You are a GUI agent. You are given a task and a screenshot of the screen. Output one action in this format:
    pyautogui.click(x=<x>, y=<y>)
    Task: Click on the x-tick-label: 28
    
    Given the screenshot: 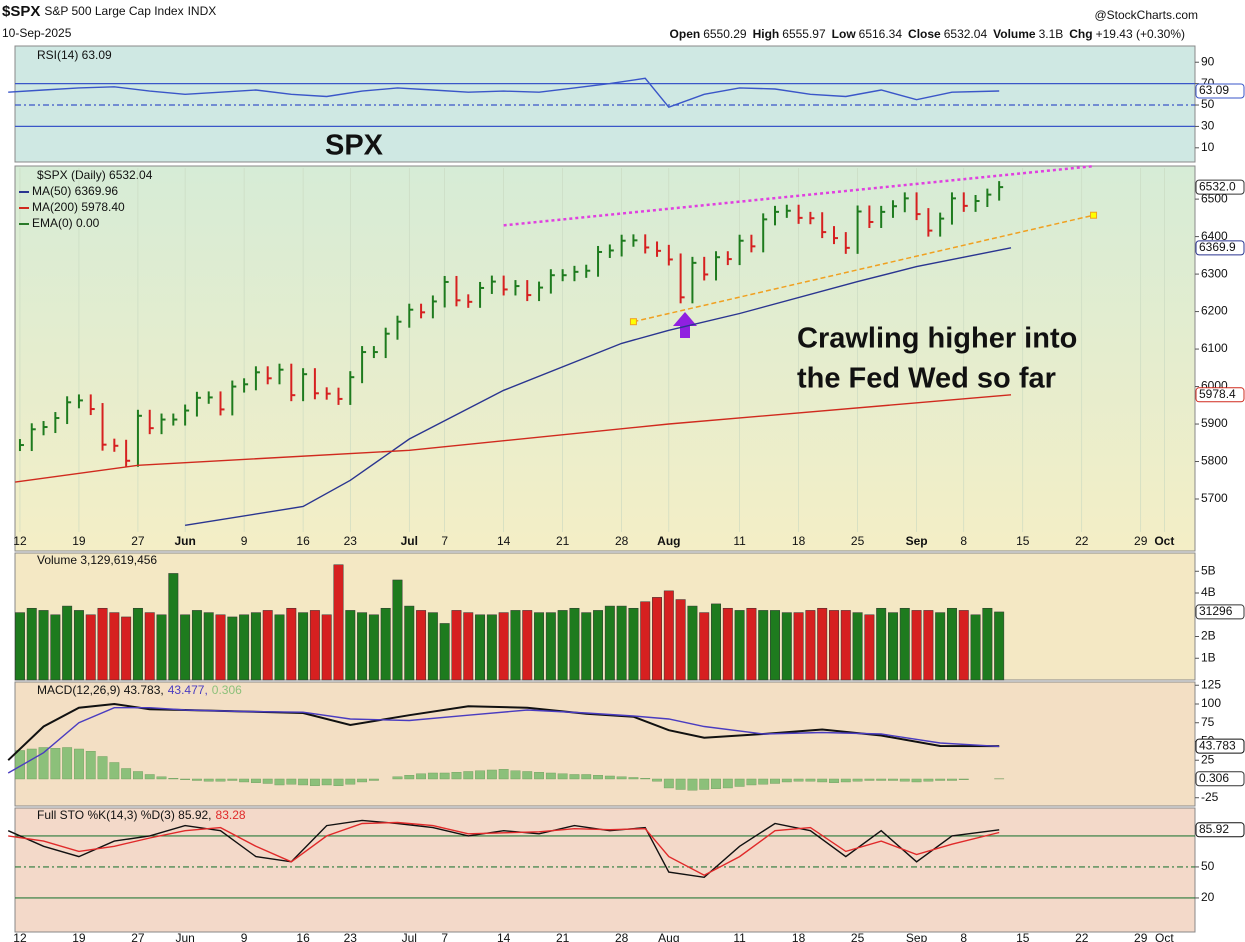 What is the action you would take?
    pyautogui.click(x=622, y=936)
    